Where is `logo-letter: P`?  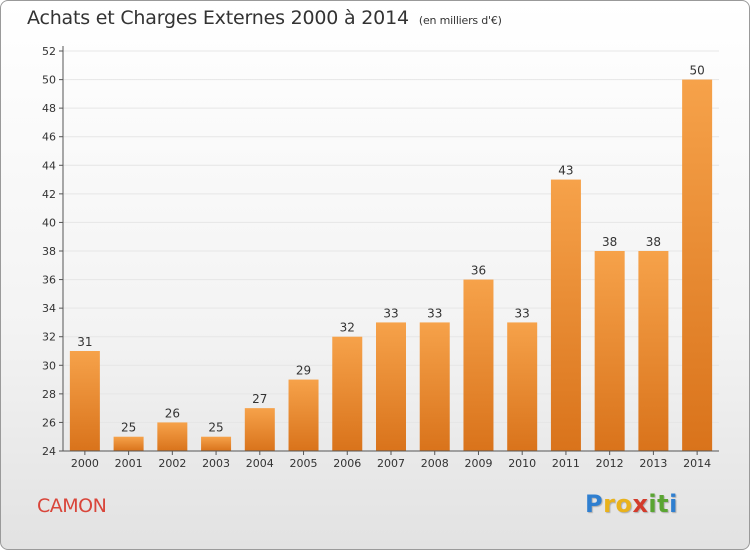 logo-letter: P is located at coordinates (594, 504).